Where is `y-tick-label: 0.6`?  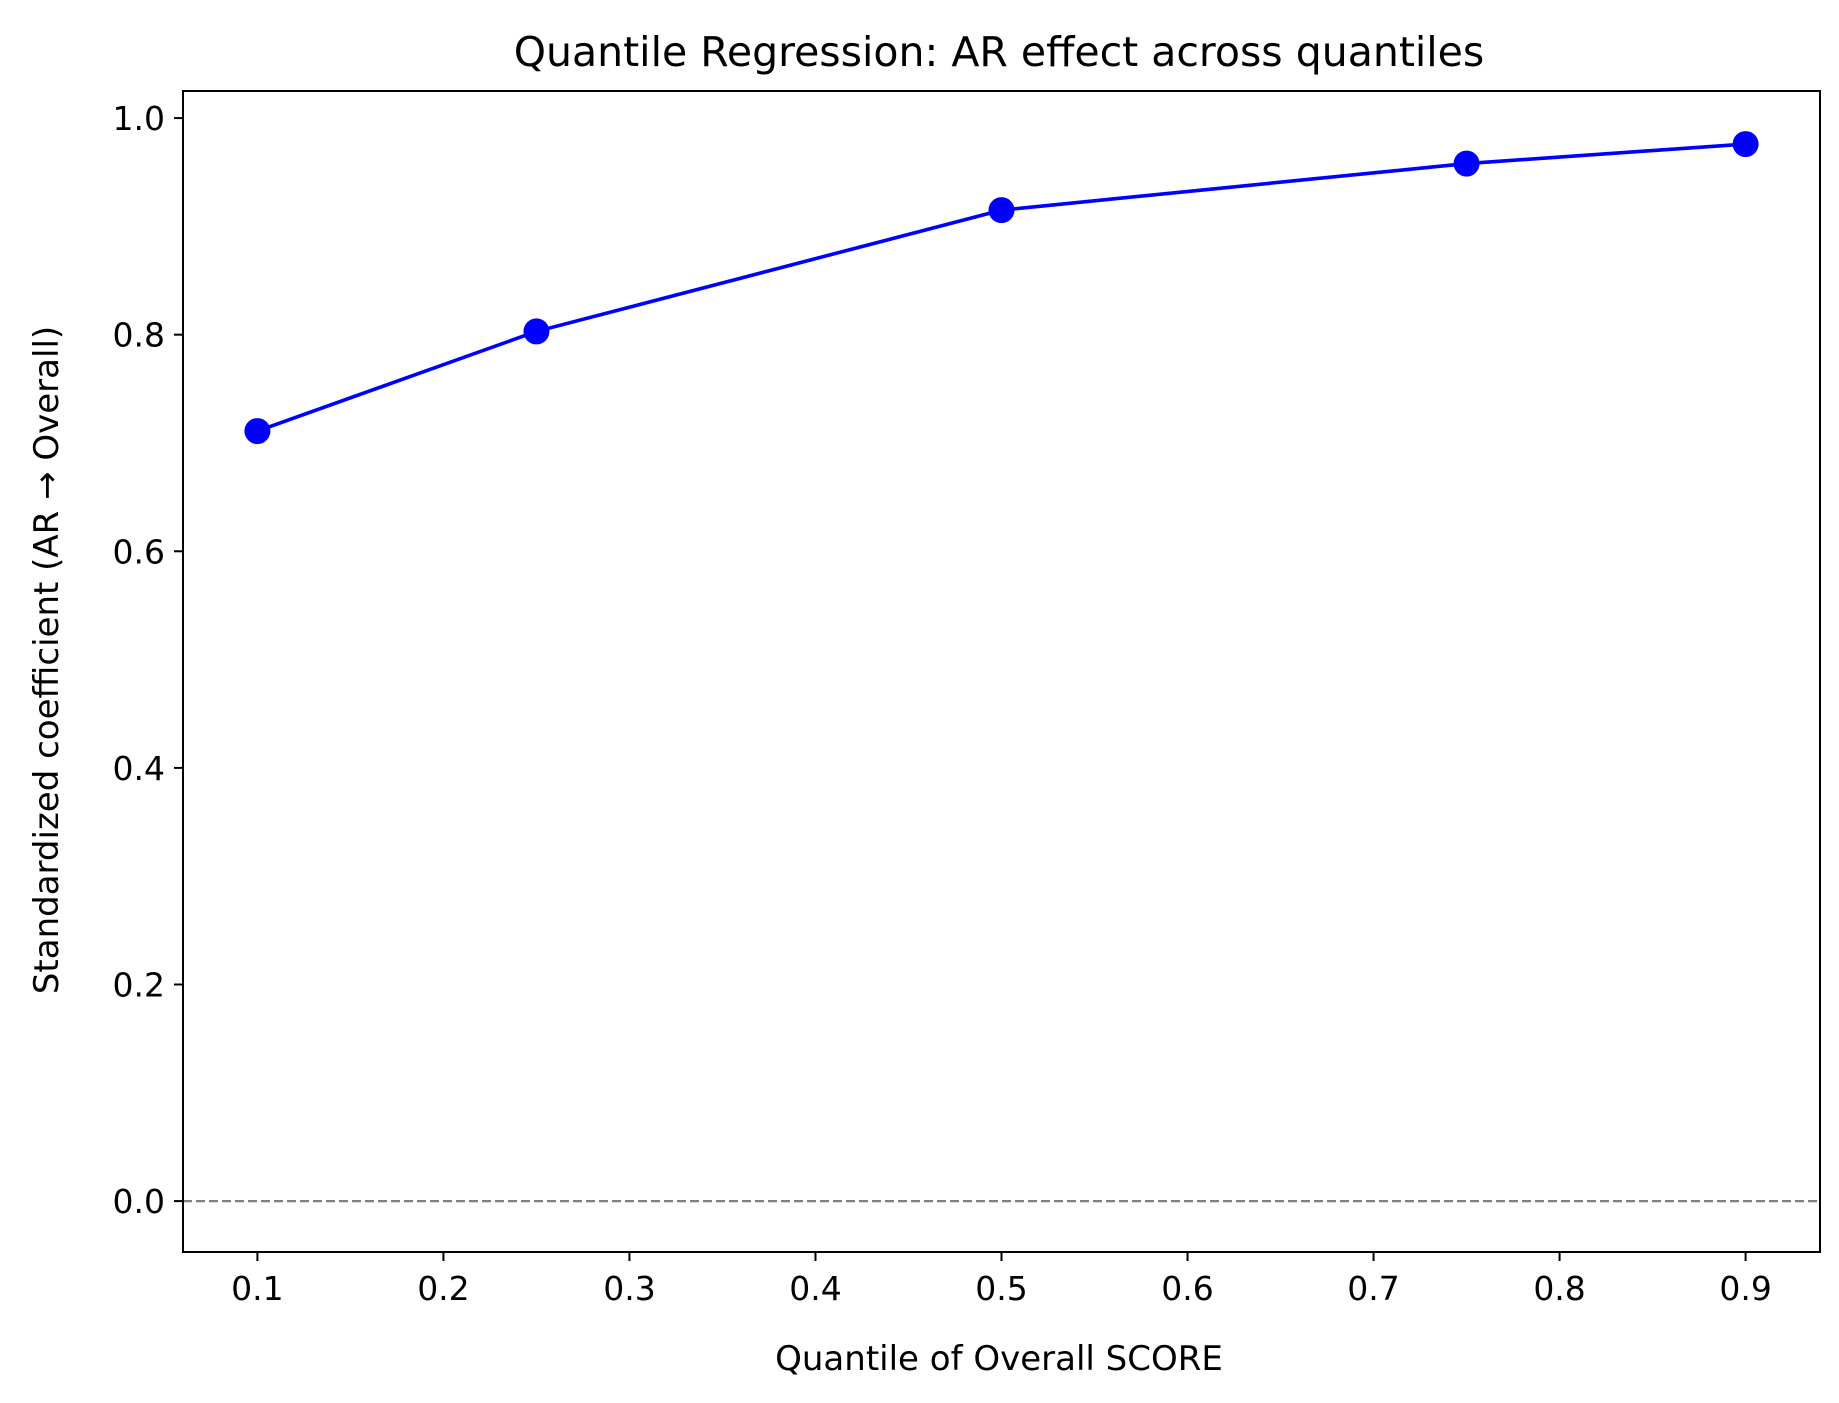
y-tick-label: 0.6 is located at coordinates (139, 551).